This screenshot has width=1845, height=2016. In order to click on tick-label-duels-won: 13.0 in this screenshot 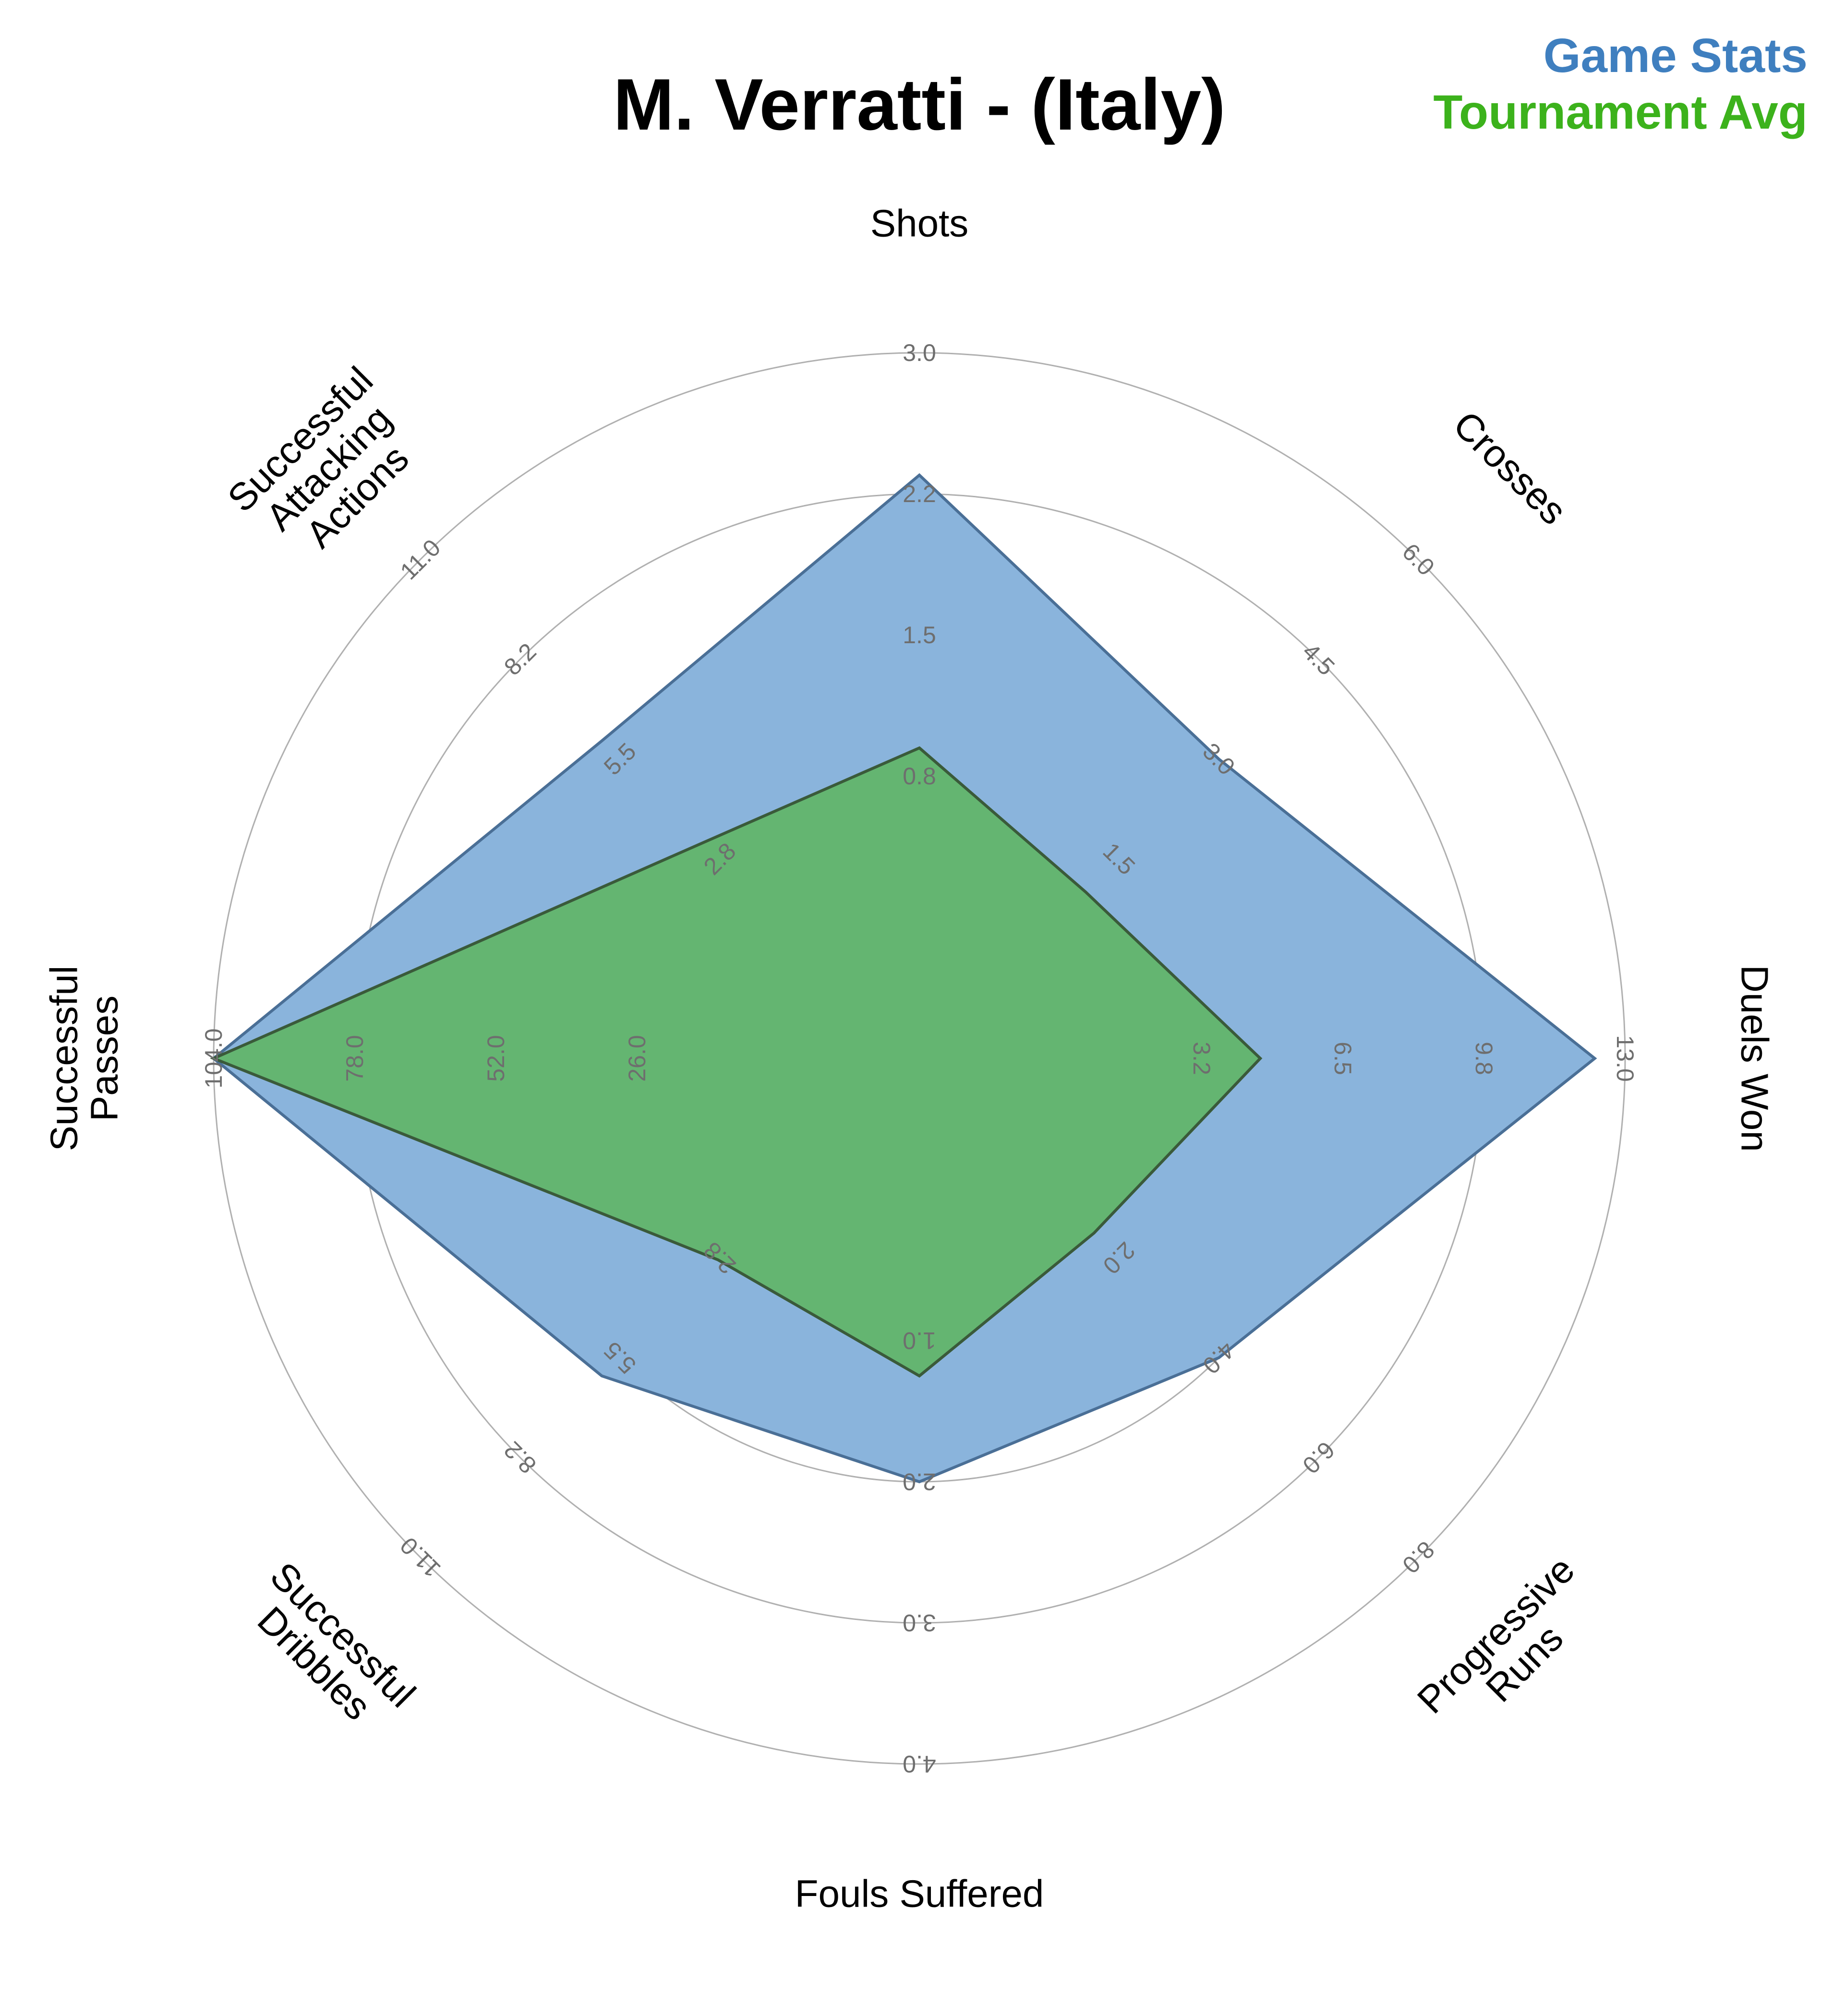, I will do `click(1625, 1058)`.